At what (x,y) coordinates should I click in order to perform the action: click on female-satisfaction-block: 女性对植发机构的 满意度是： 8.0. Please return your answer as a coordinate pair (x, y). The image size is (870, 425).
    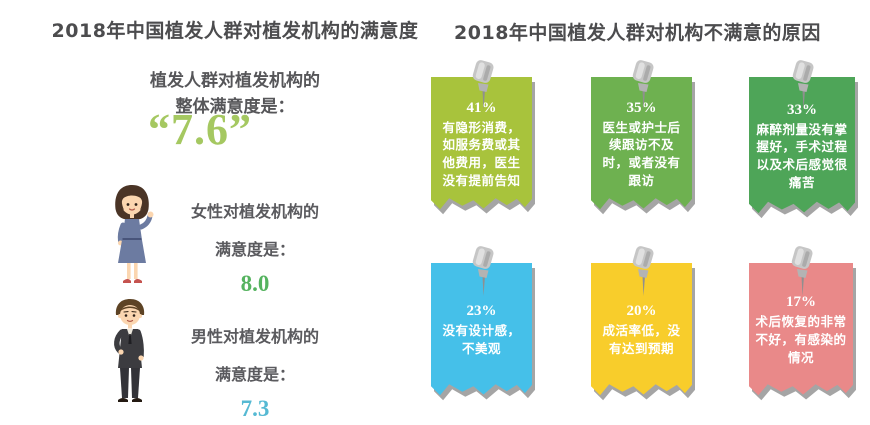
    Looking at the image, I should click on (255, 247).